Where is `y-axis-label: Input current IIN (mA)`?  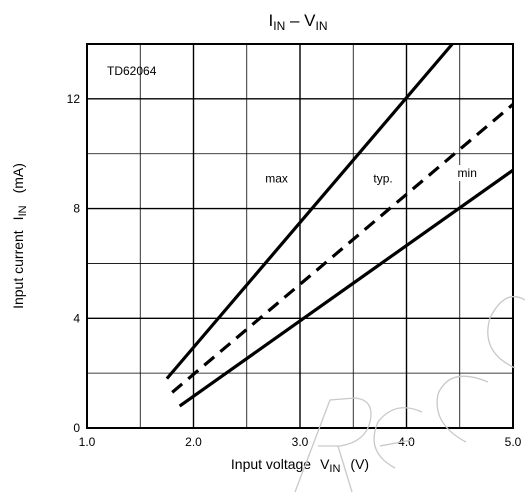 y-axis-label: Input current IIN (mA) is located at coordinates (19, 236).